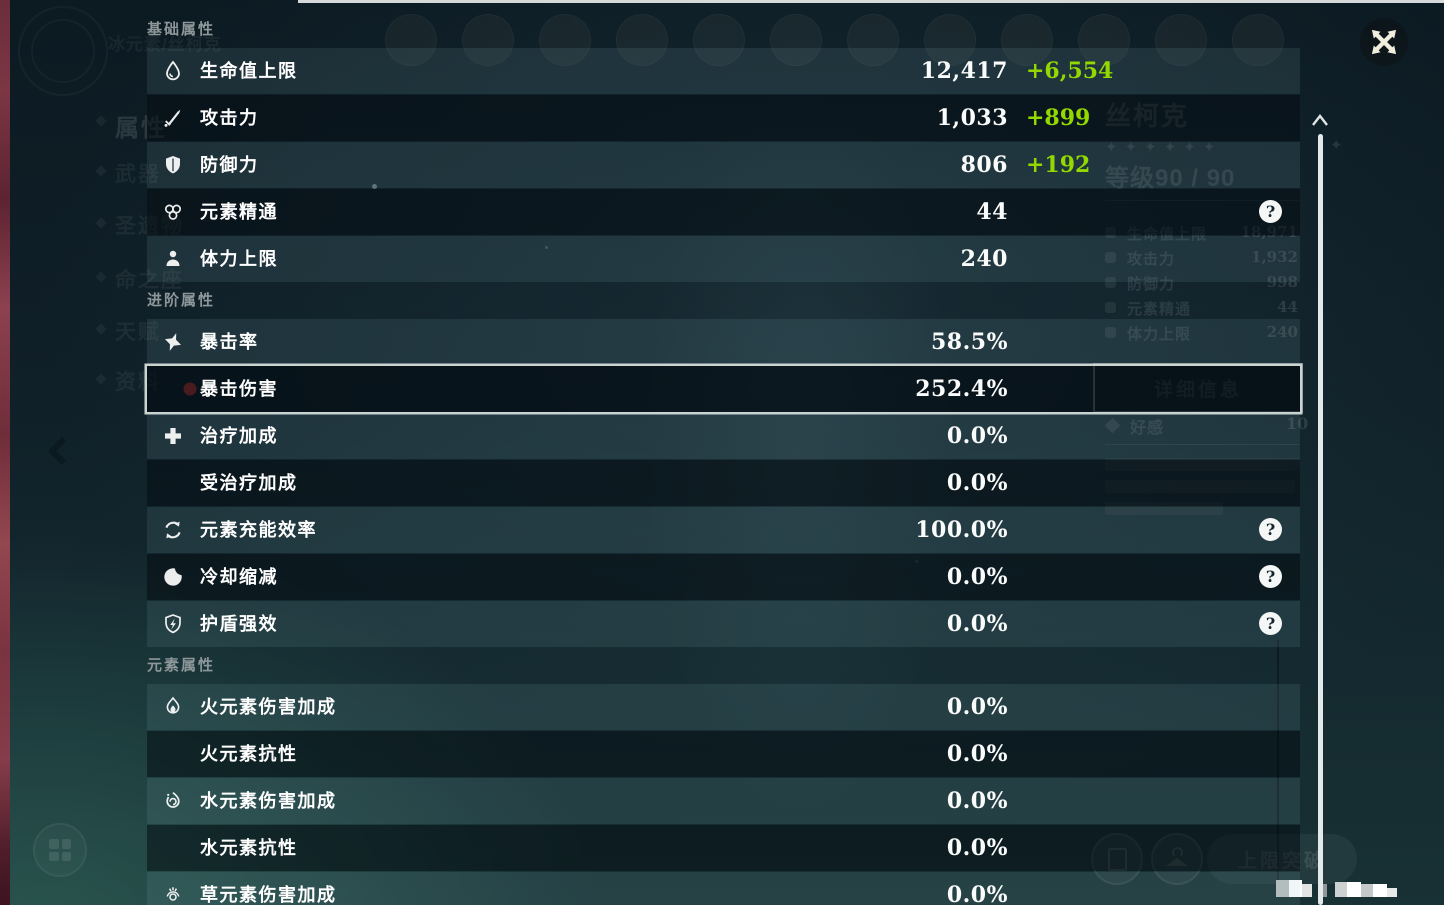  Describe the element at coordinates (723, 483) in the screenshot. I see `stat-row: 受治疗加成 0.0%` at that location.